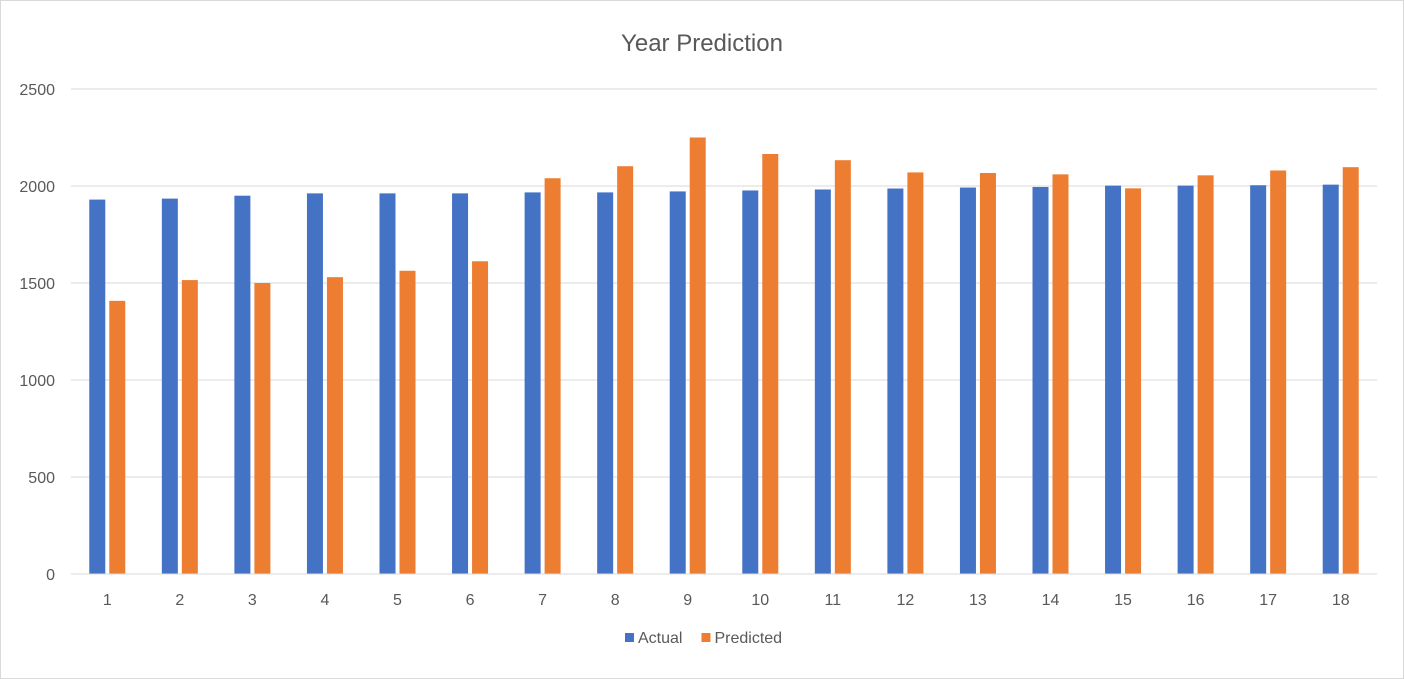 This screenshot has width=1404, height=679. What do you see at coordinates (37, 187) in the screenshot?
I see `y-tick-label: 2000` at bounding box center [37, 187].